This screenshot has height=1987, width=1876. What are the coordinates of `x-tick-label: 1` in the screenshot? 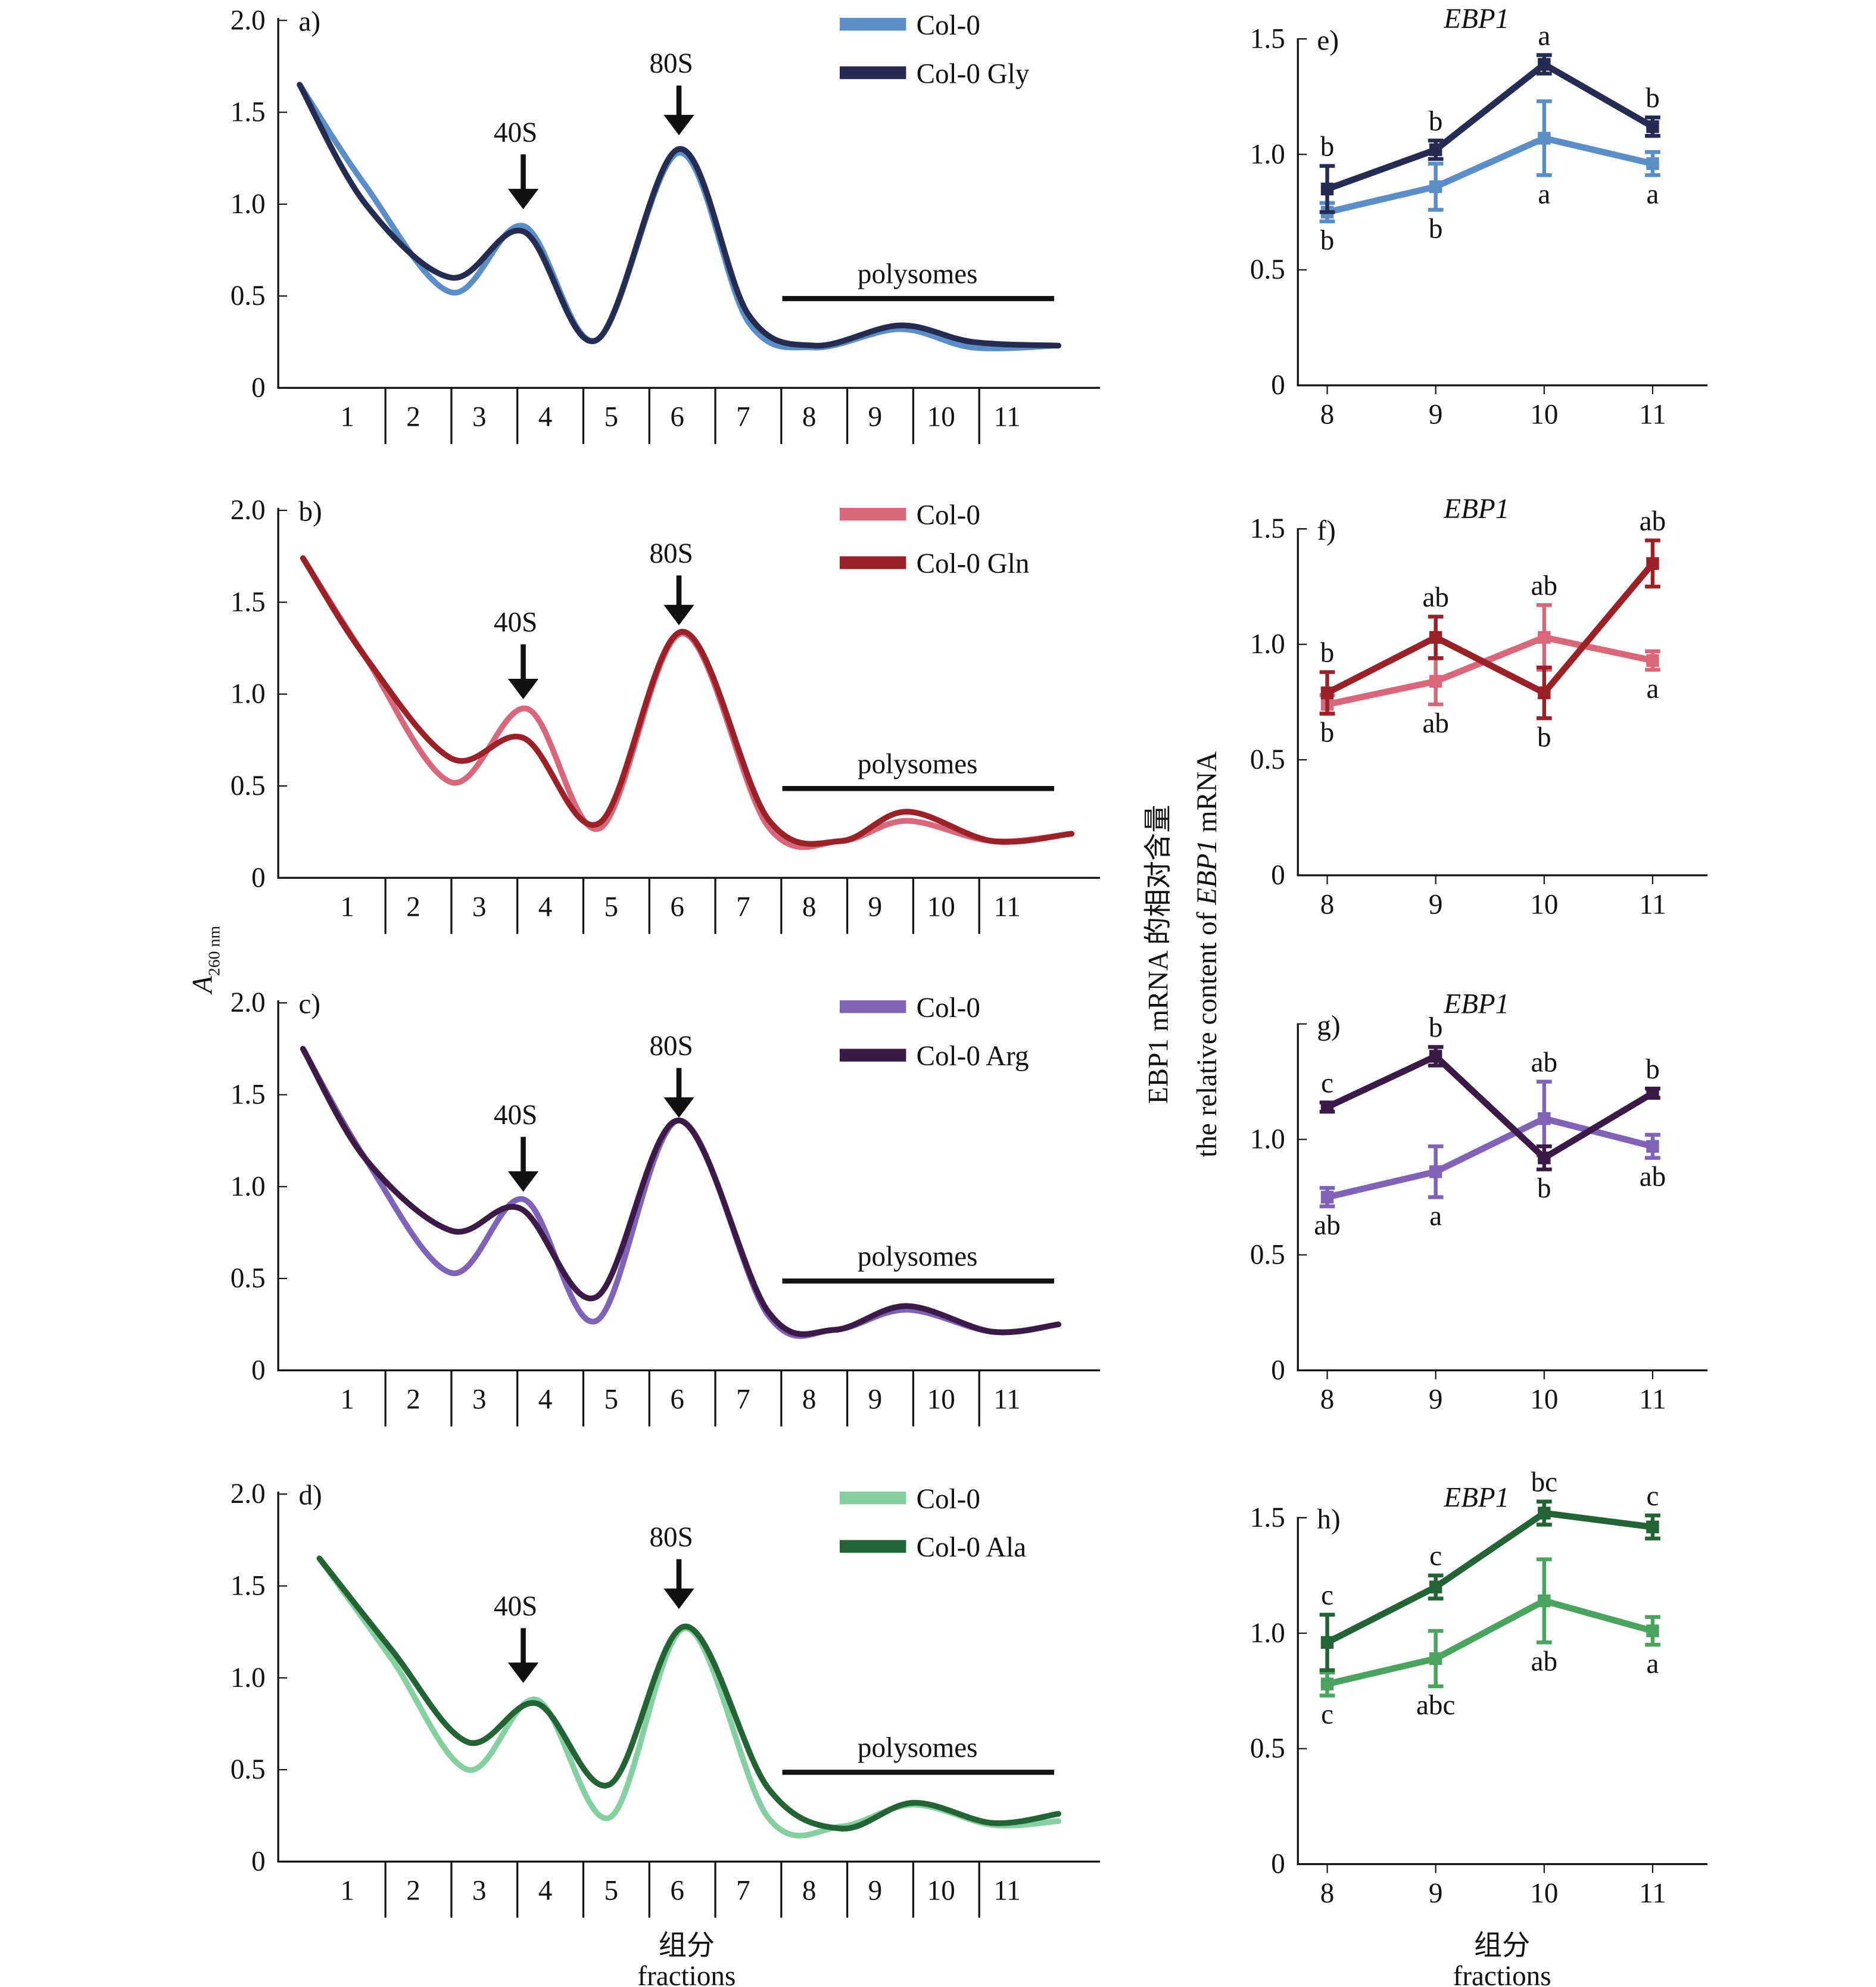 It's located at (347, 417).